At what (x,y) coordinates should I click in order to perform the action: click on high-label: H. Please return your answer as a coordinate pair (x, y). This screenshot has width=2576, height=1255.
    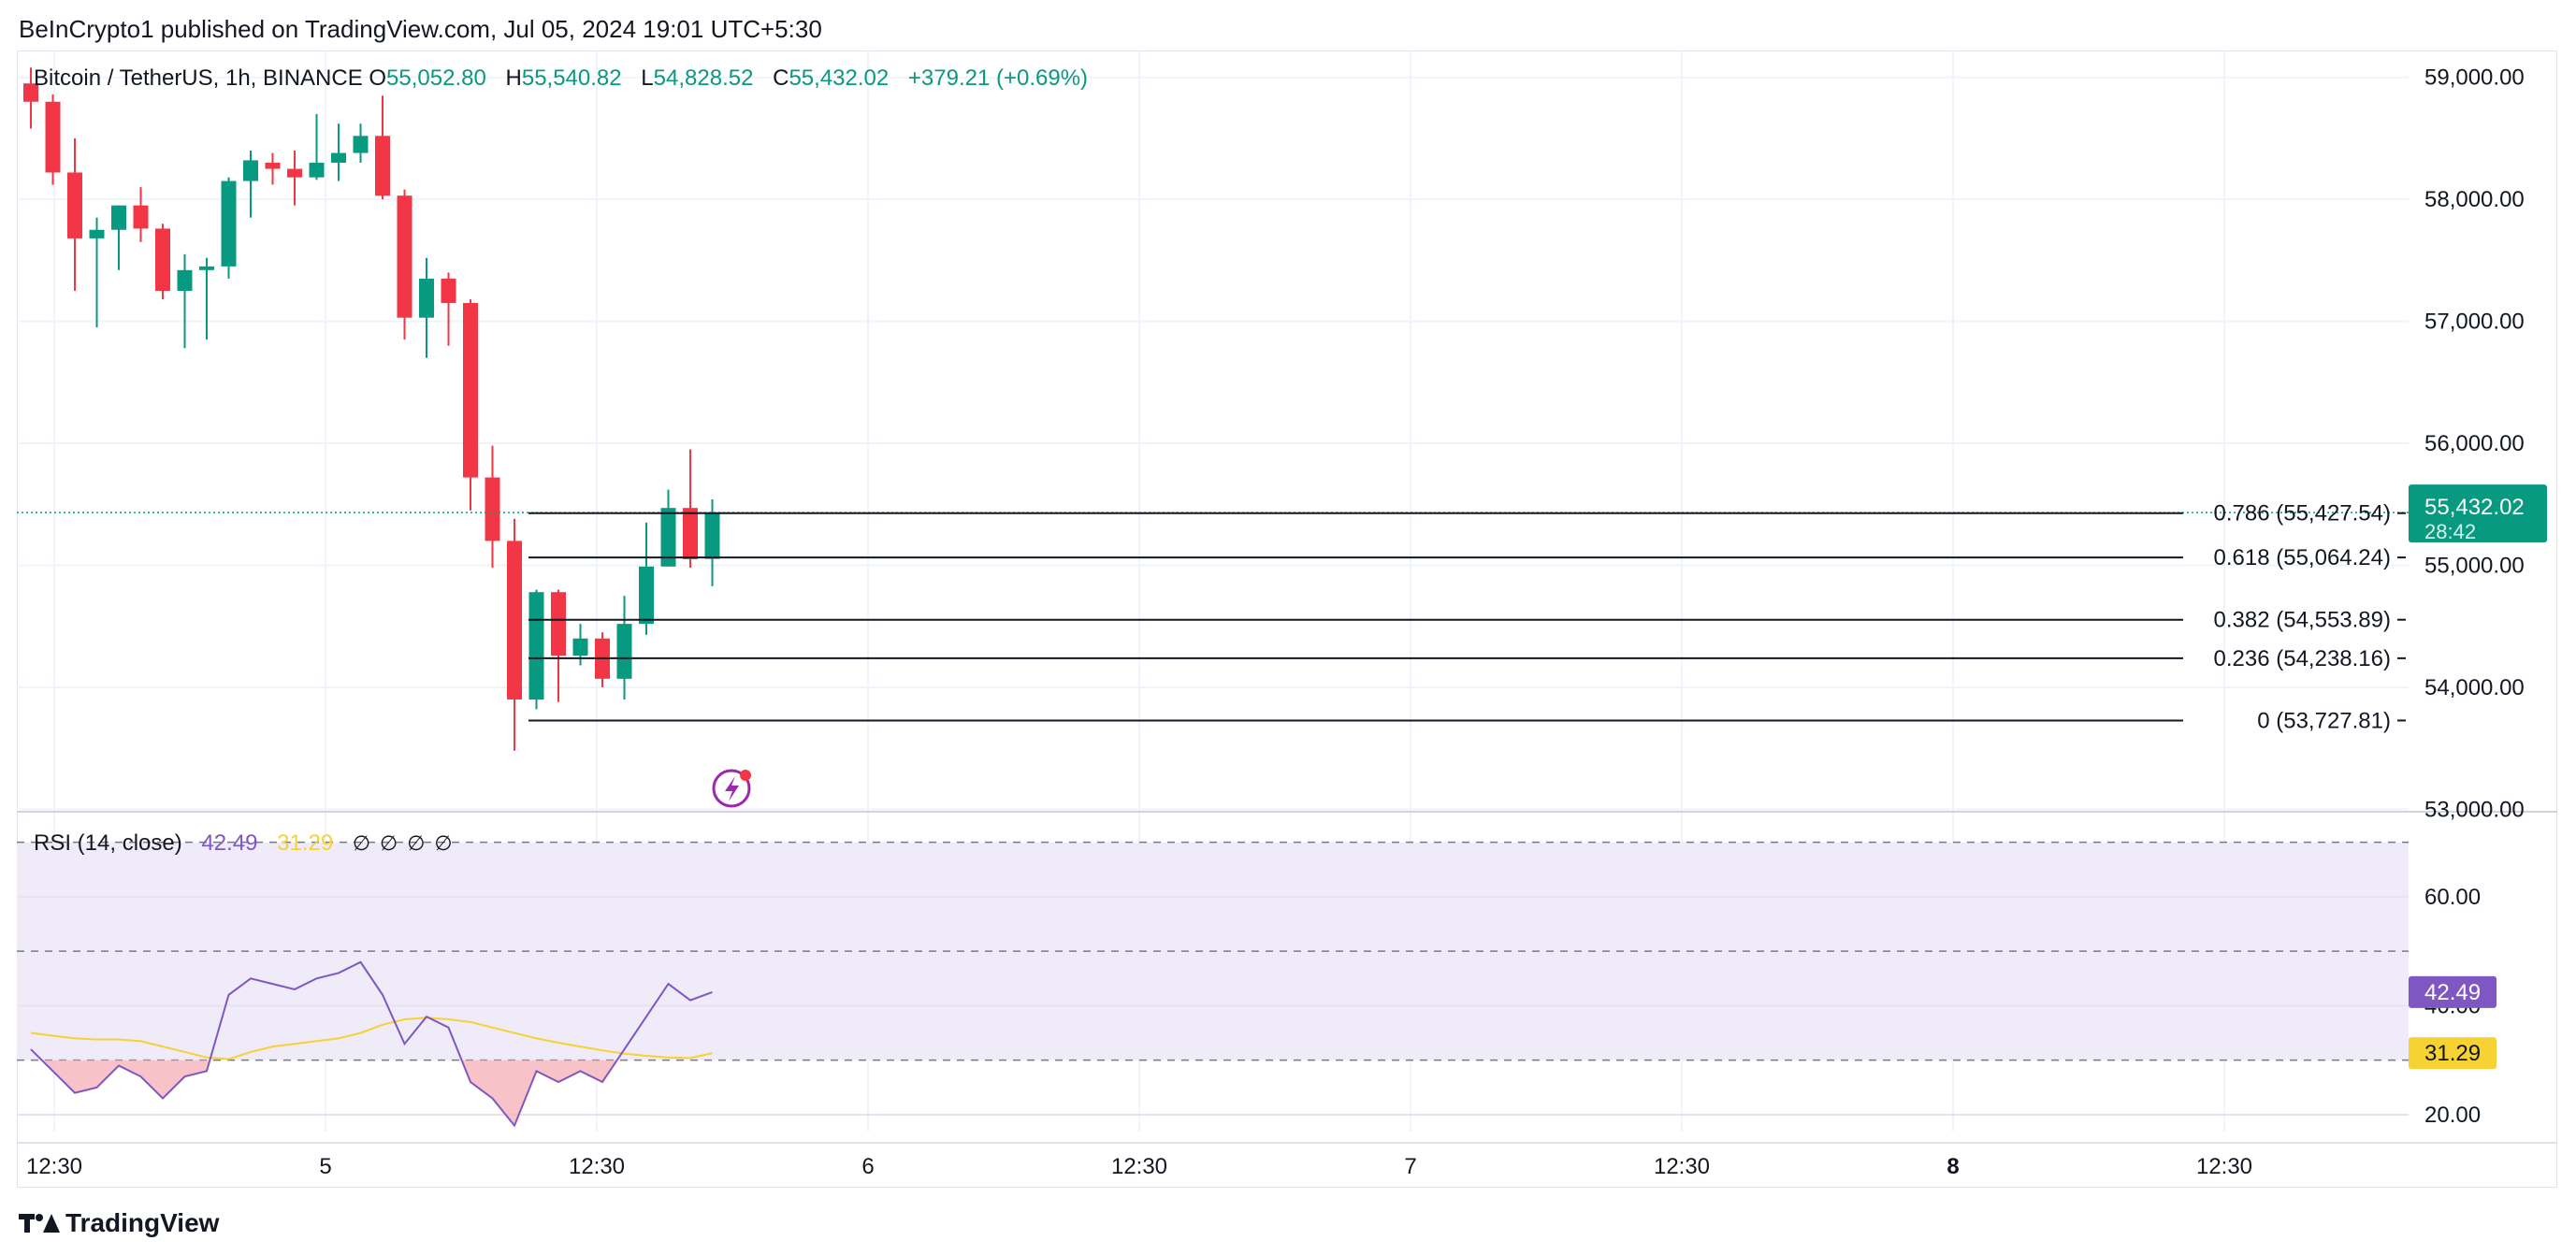
    Looking at the image, I should click on (513, 78).